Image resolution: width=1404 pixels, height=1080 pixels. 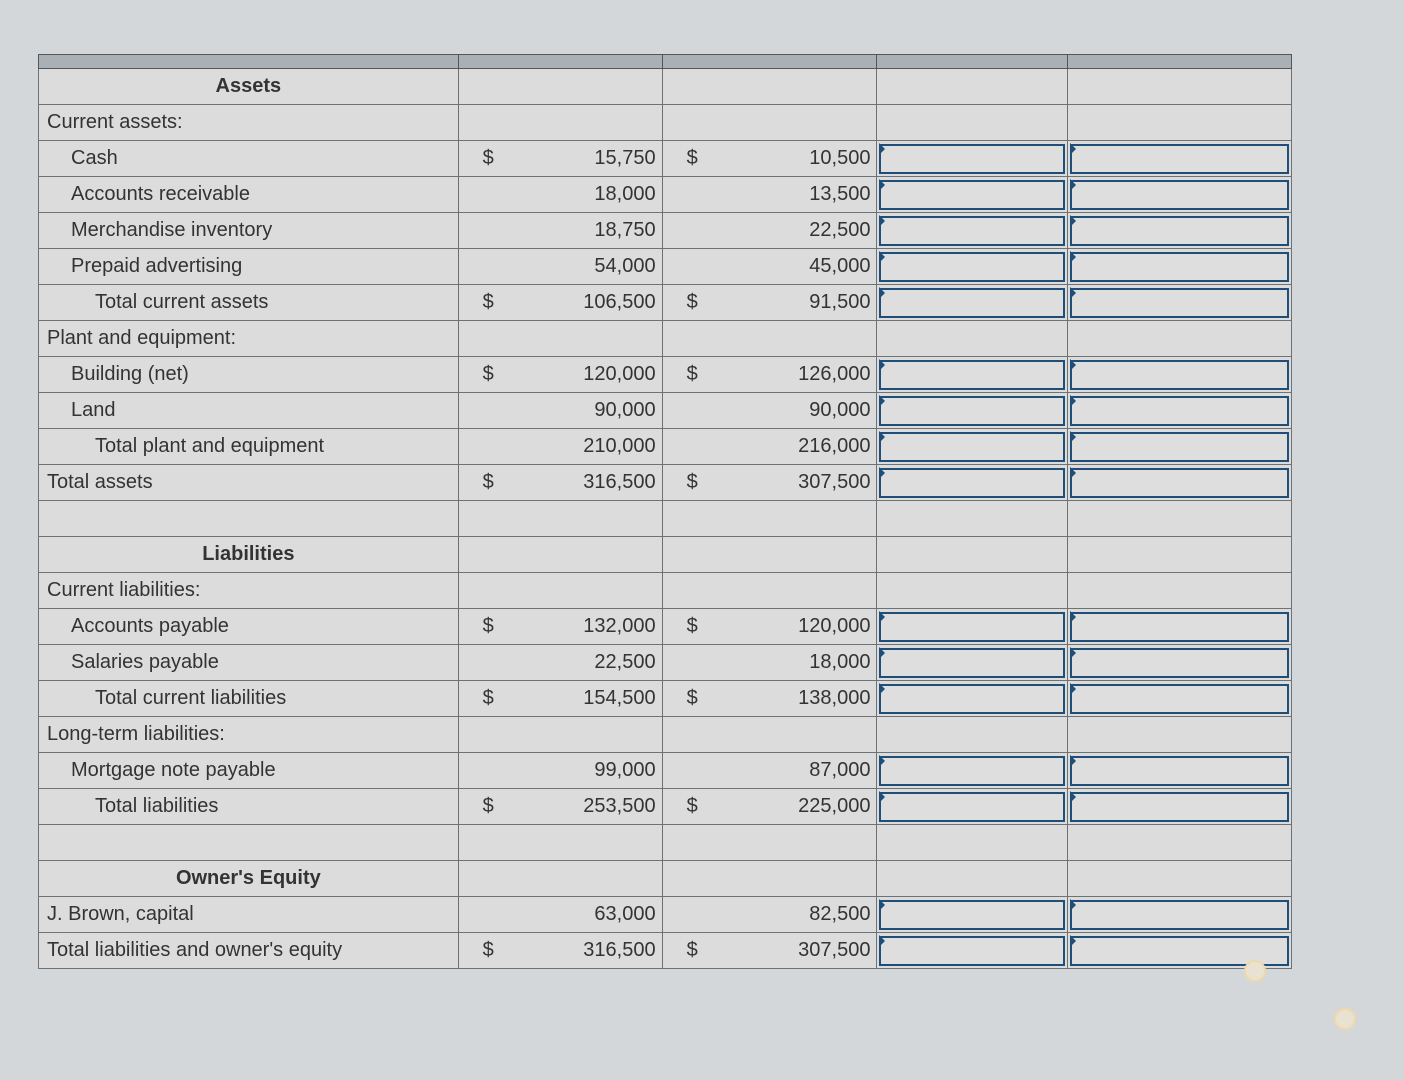 I want to click on amount-value: 225,000, so click(x=834, y=806).